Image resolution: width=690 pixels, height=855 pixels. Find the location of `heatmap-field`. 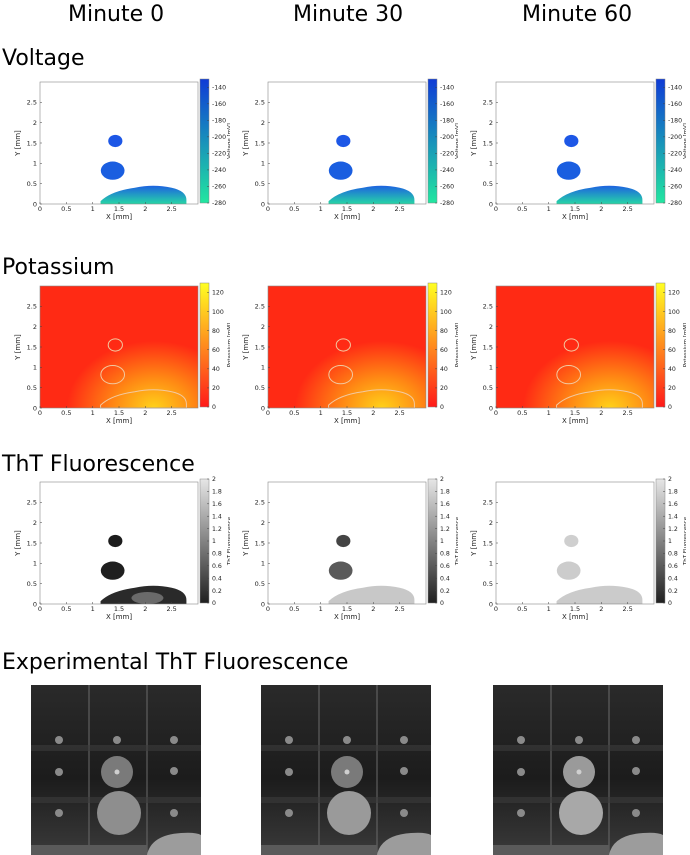

heatmap-field is located at coordinates (575, 347).